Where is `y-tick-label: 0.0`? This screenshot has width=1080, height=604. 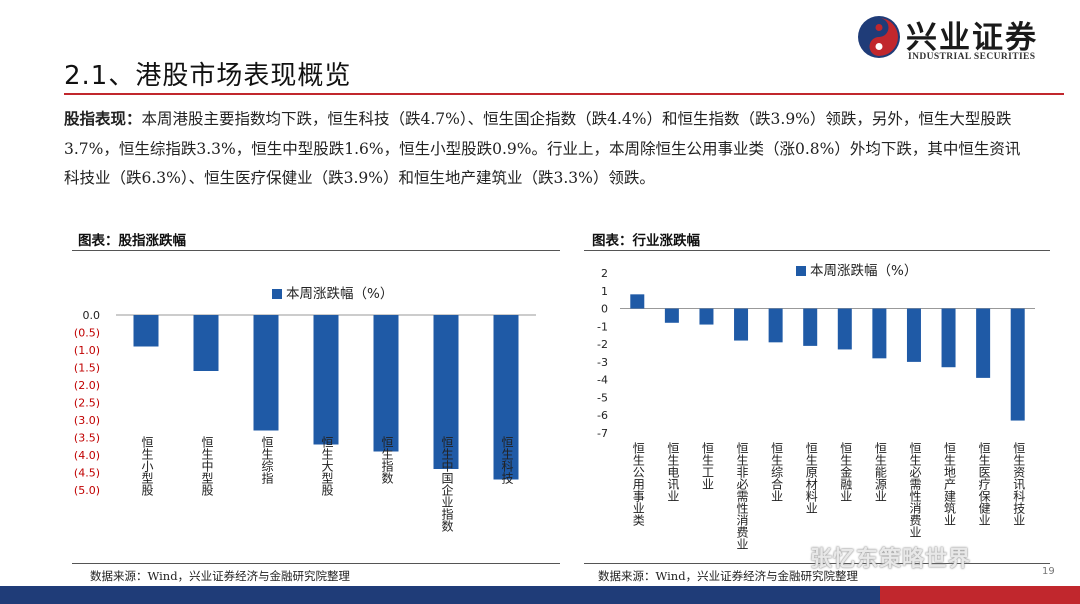
y-tick-label: 0.0 is located at coordinates (92, 315).